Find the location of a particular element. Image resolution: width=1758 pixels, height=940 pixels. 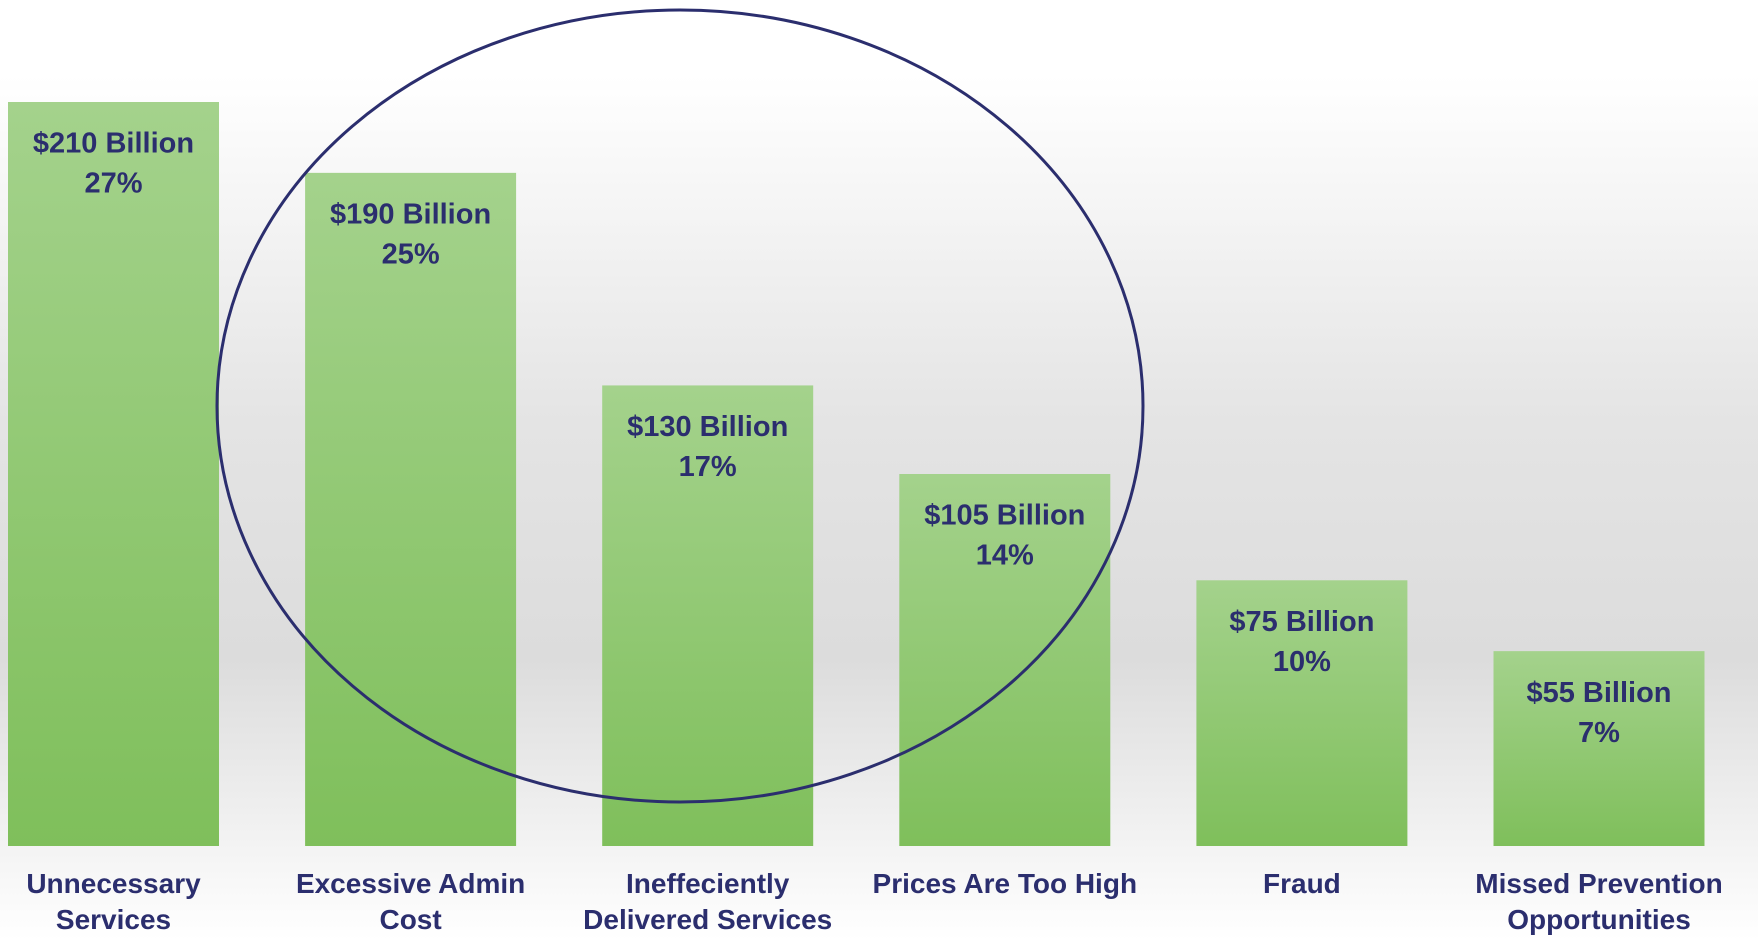

value-label: $190 Billion is located at coordinates (410, 215).